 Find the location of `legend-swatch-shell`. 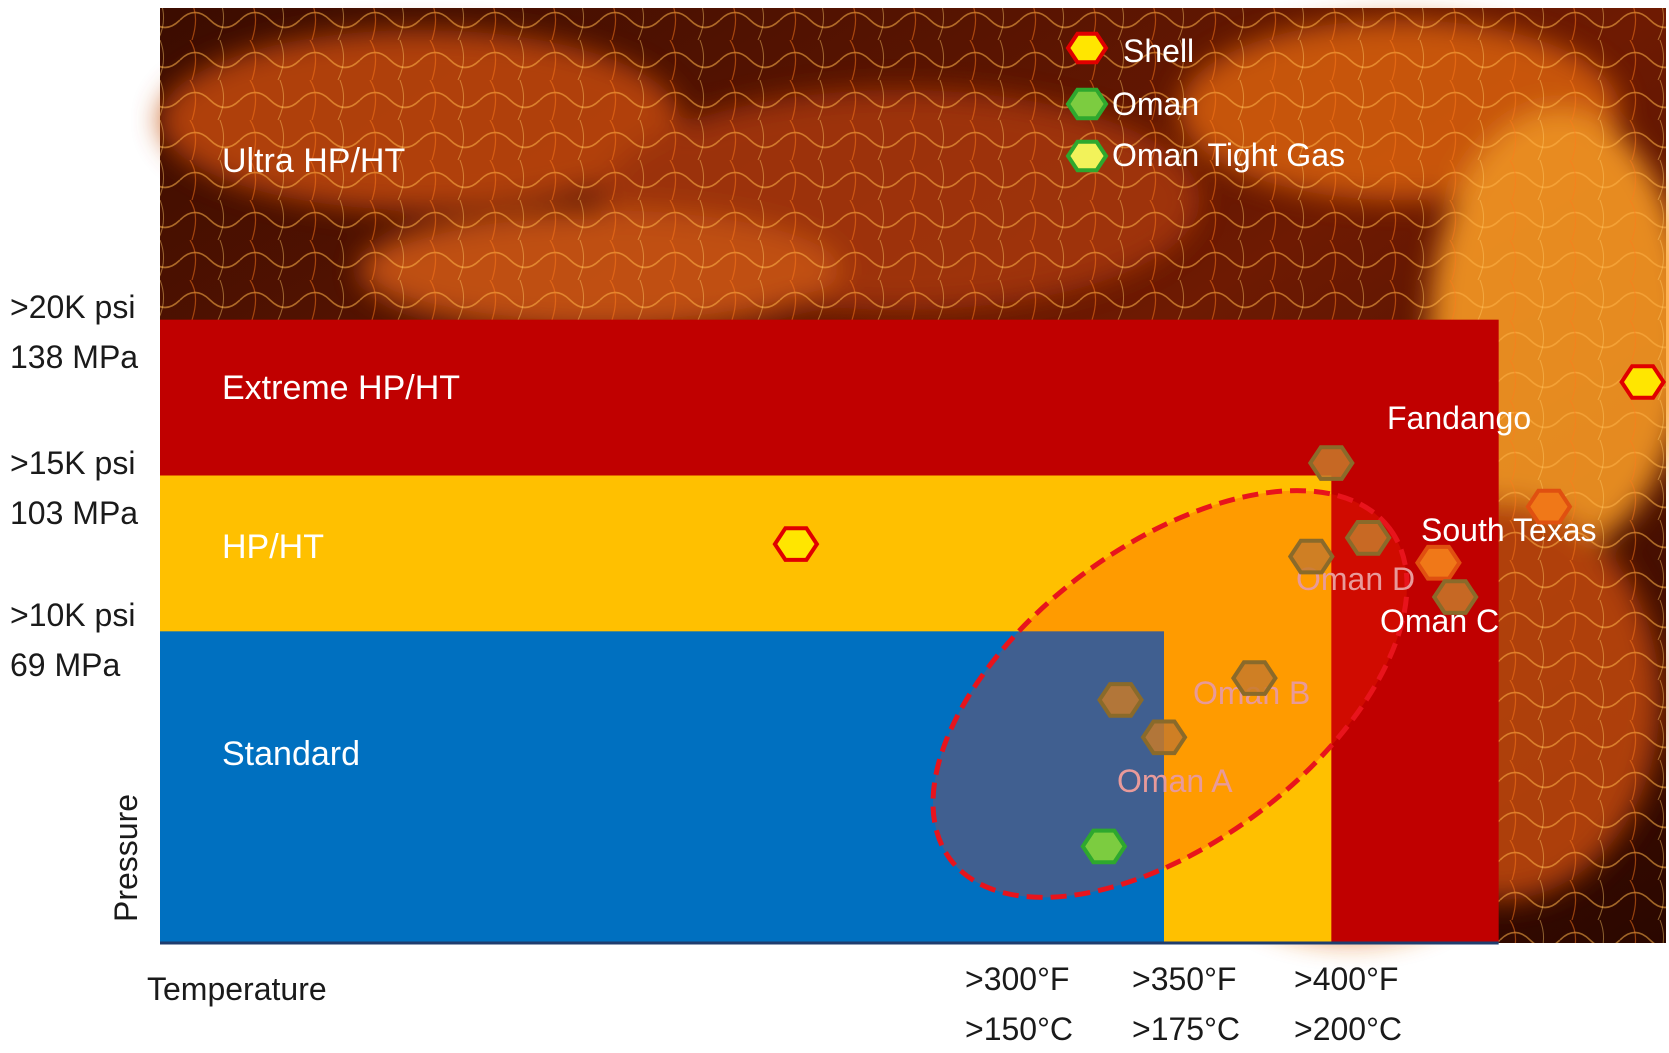

legend-swatch-shell is located at coordinates (1087, 48).